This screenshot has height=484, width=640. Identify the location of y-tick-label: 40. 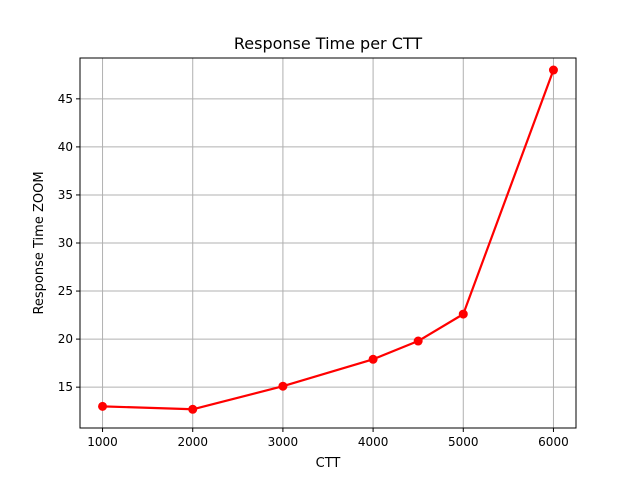
(65, 147).